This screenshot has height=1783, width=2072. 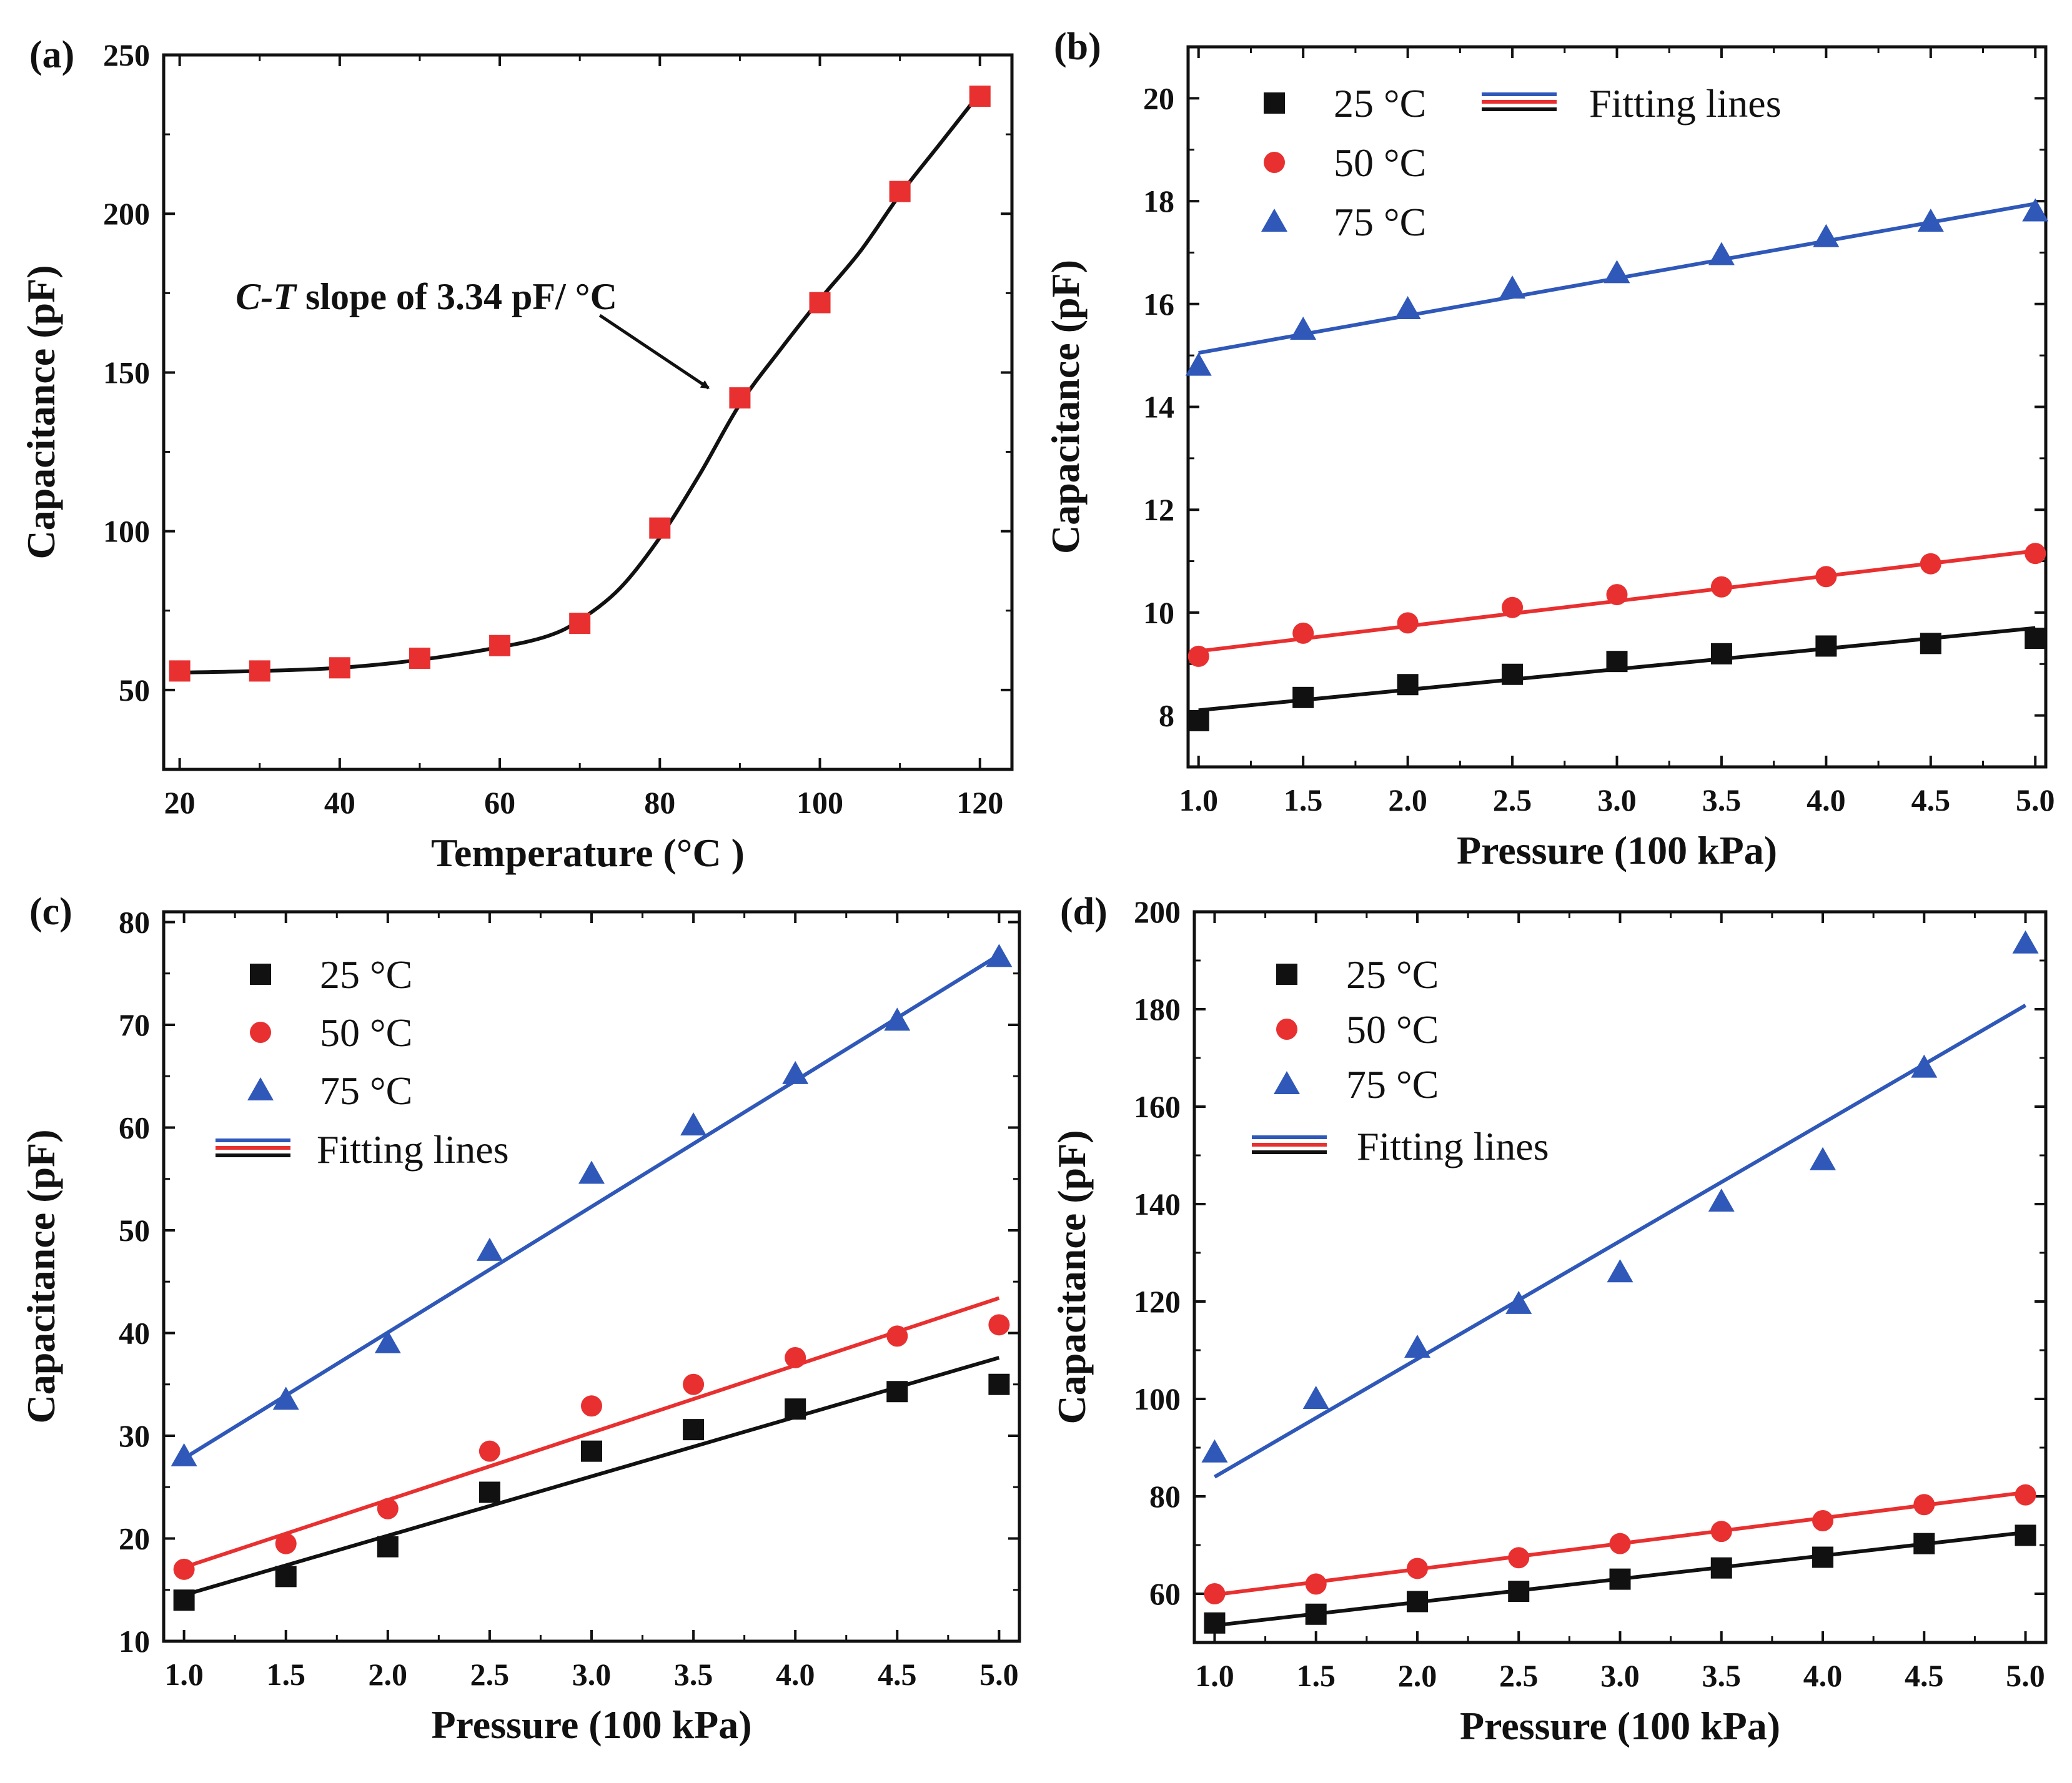 What do you see at coordinates (1380, 104) in the screenshot?
I see `legend-label: 25 °C` at bounding box center [1380, 104].